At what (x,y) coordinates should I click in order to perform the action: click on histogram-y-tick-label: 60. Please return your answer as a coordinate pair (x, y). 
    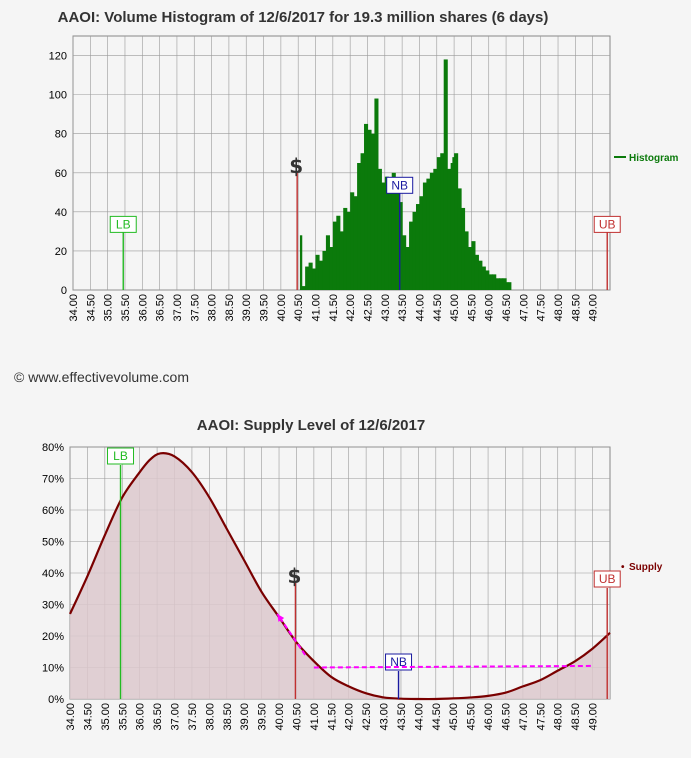
    Looking at the image, I should click on (61, 174).